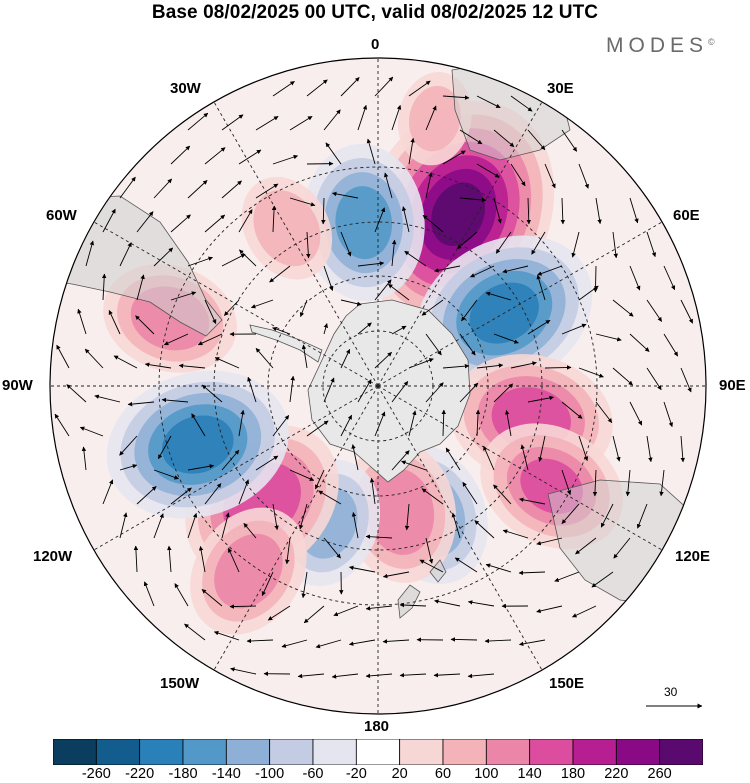 This screenshot has width=750, height=783. I want to click on reference-vector-label: 30, so click(671, 692).